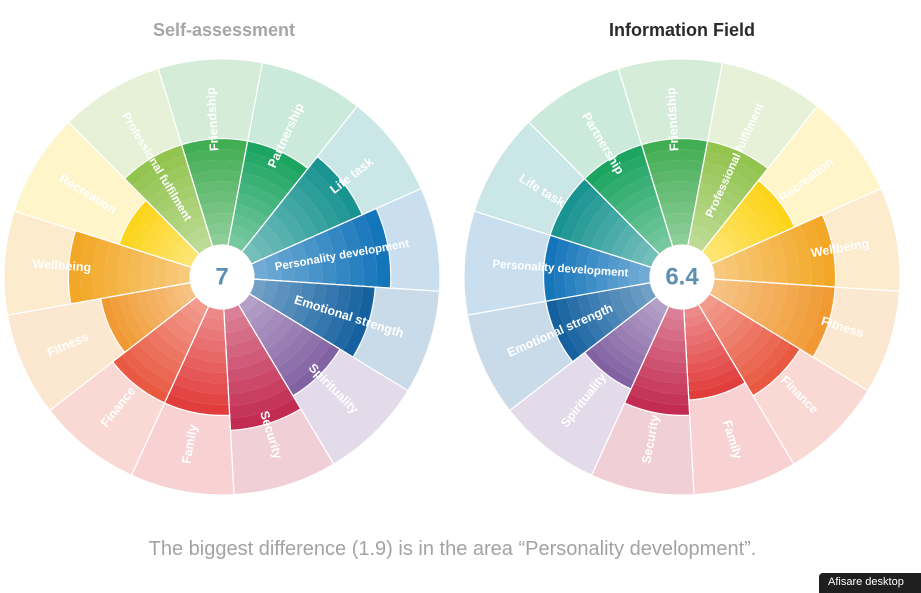  What do you see at coordinates (870, 583) in the screenshot?
I see `show-desktop-button: Afisare desktop` at bounding box center [870, 583].